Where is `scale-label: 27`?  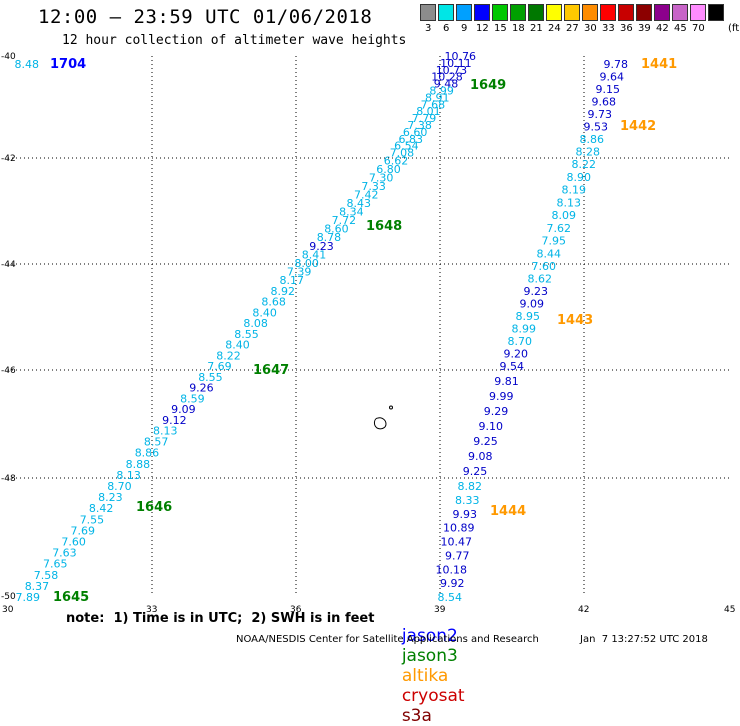
scale-label: 27 is located at coordinates (572, 28).